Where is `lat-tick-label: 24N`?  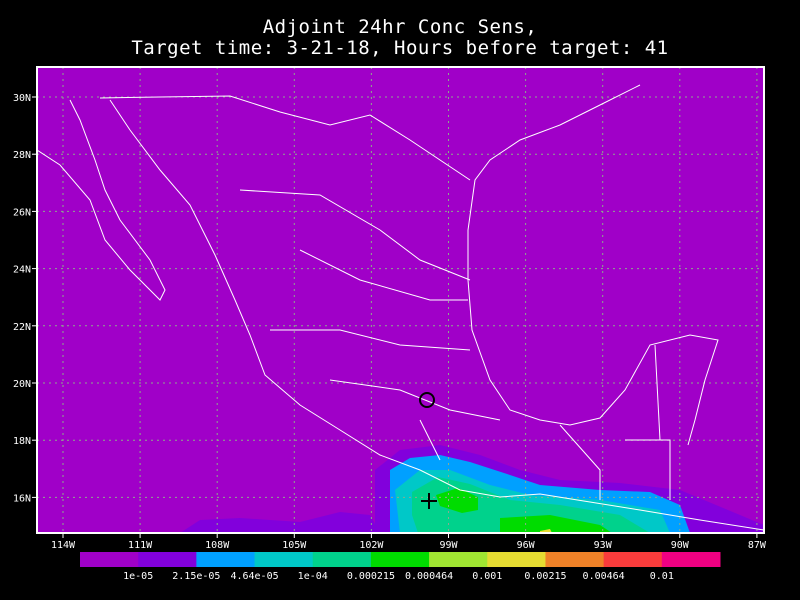 lat-tick-label: 24N is located at coordinates (22, 270).